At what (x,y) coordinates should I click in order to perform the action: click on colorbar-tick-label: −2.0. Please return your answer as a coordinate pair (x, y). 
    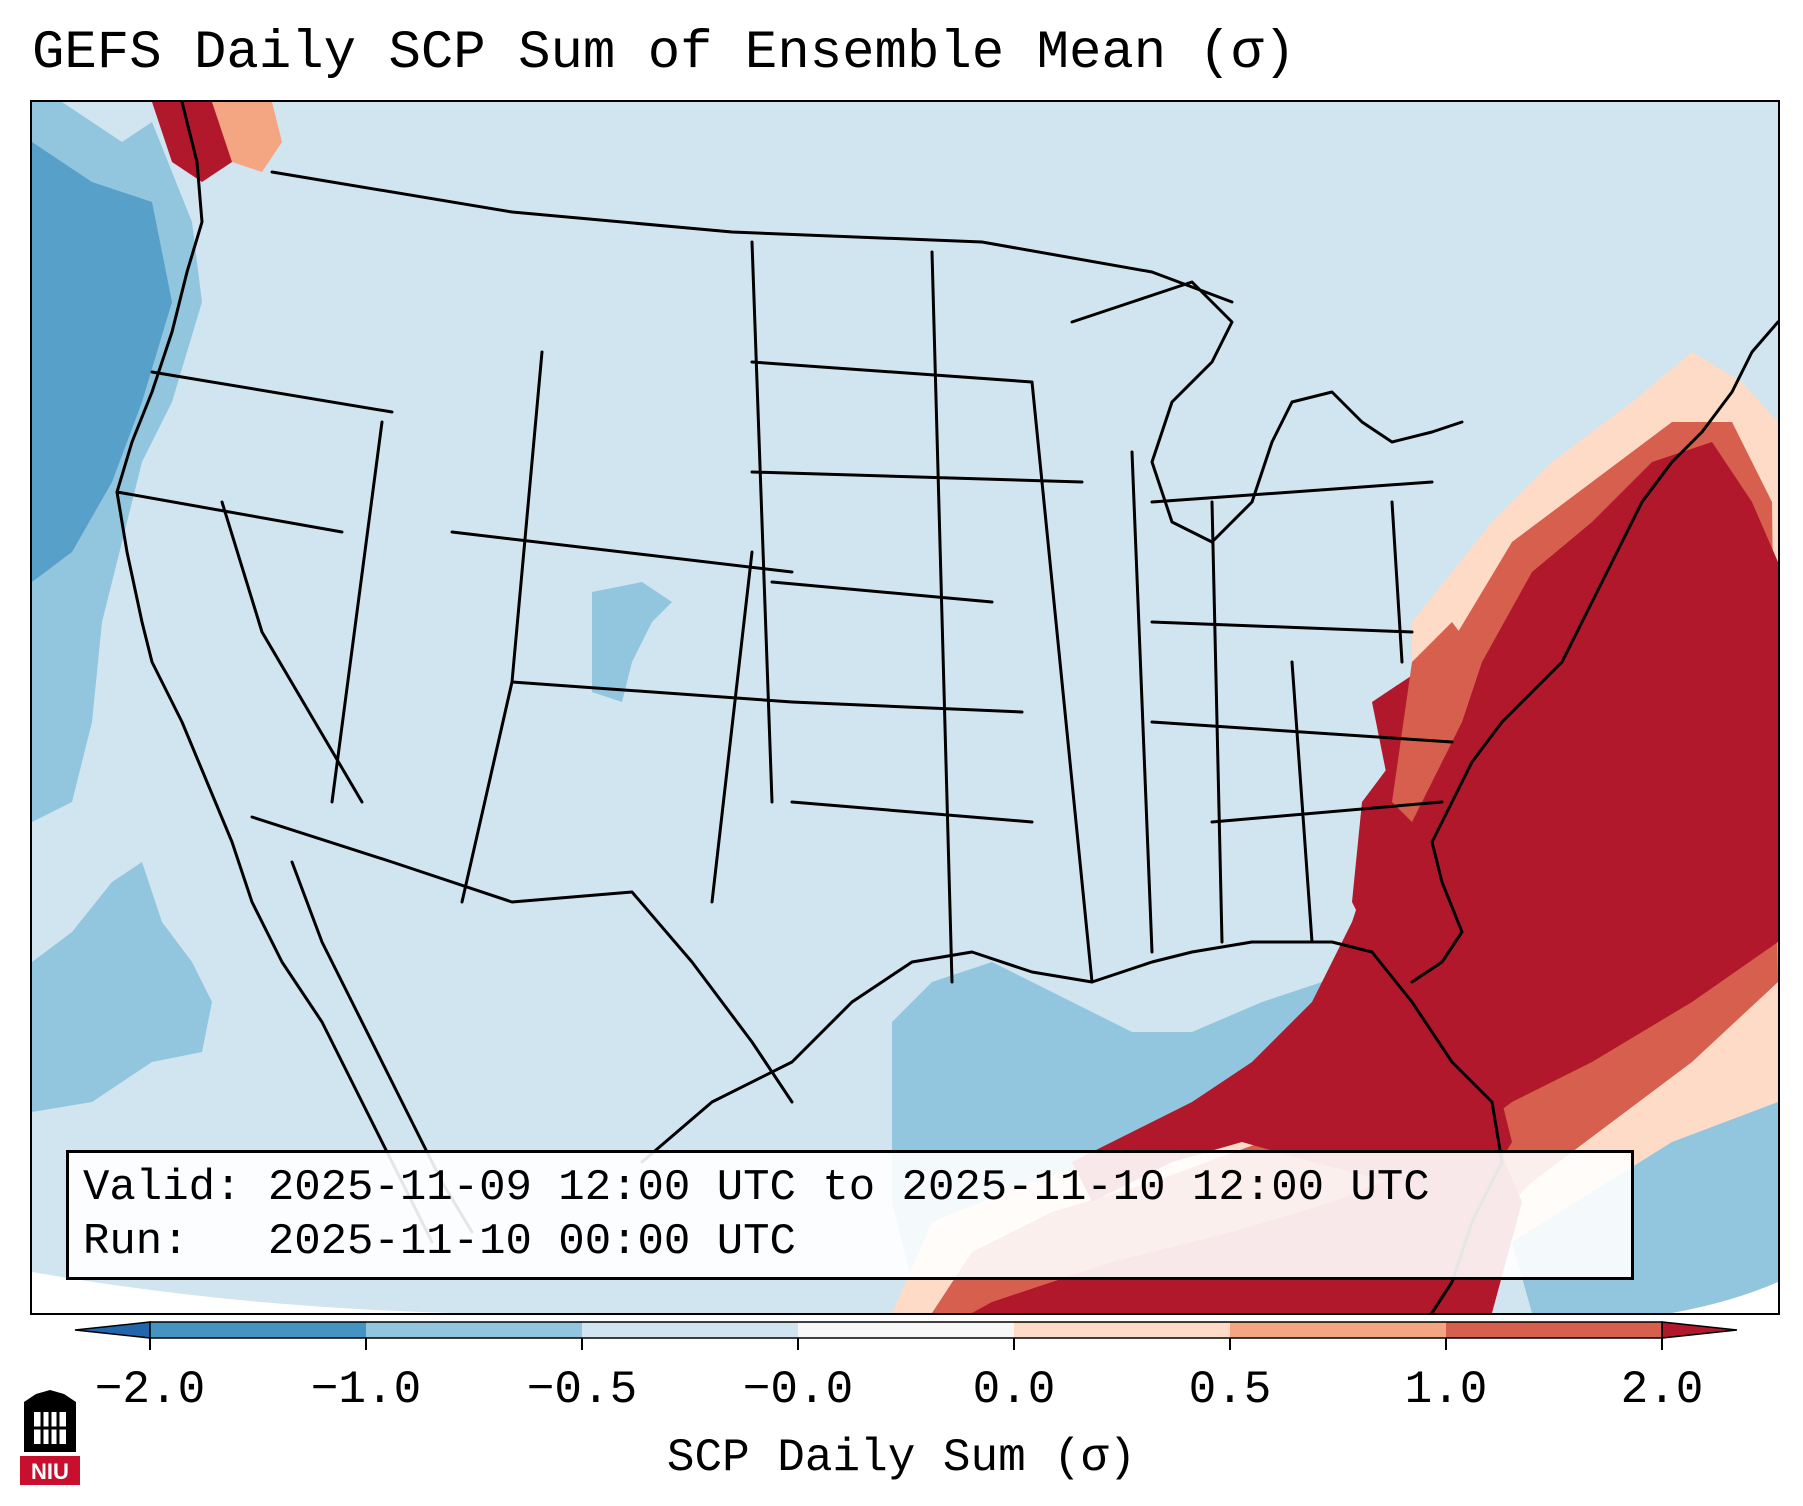
    Looking at the image, I should click on (150, 1390).